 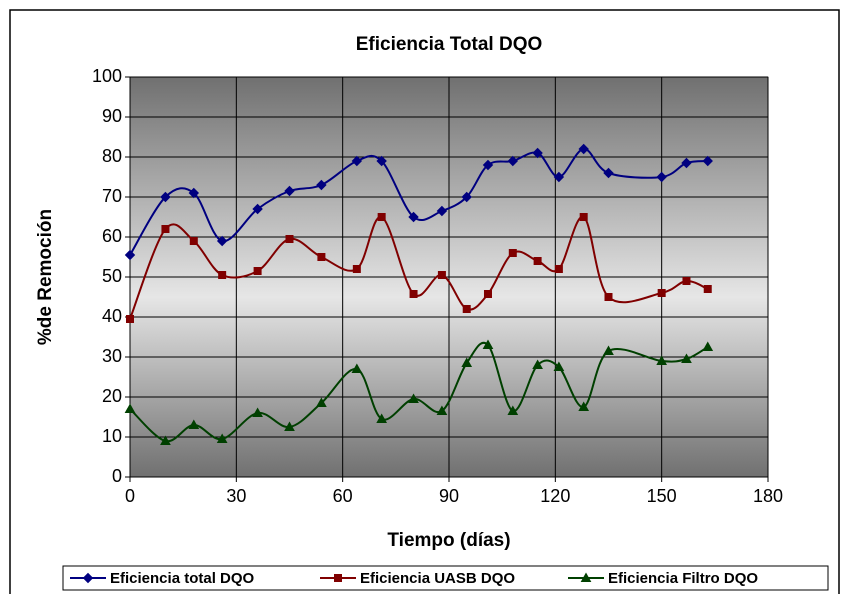 What do you see at coordinates (112, 436) in the screenshot?
I see `y-tick-label: 10` at bounding box center [112, 436].